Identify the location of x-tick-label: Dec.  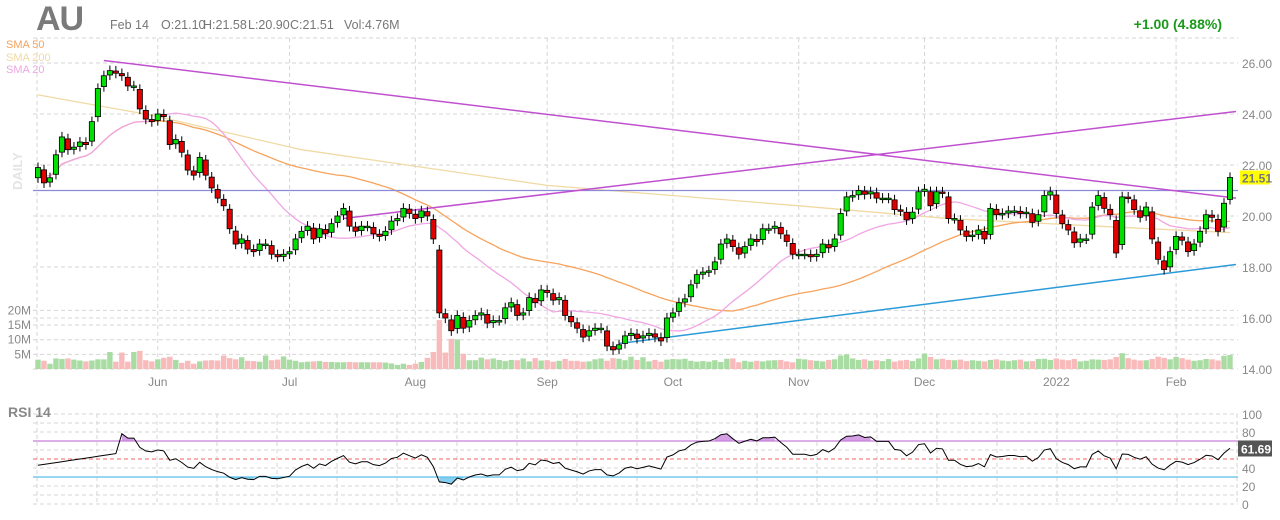
(924, 382).